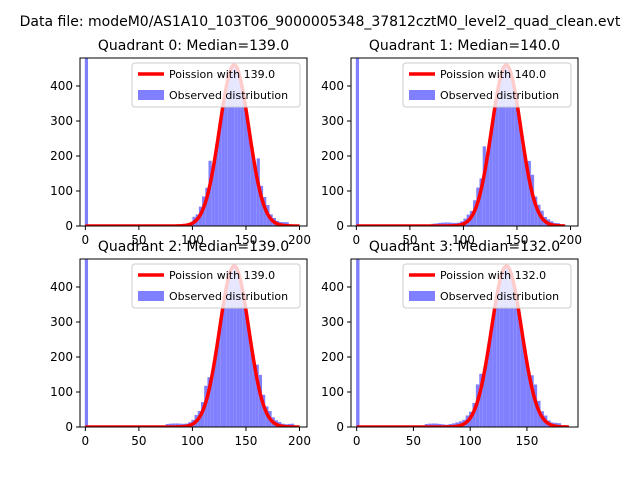  Describe the element at coordinates (493, 275) in the screenshot. I see `legend-entry: Poission with 132.0` at that location.